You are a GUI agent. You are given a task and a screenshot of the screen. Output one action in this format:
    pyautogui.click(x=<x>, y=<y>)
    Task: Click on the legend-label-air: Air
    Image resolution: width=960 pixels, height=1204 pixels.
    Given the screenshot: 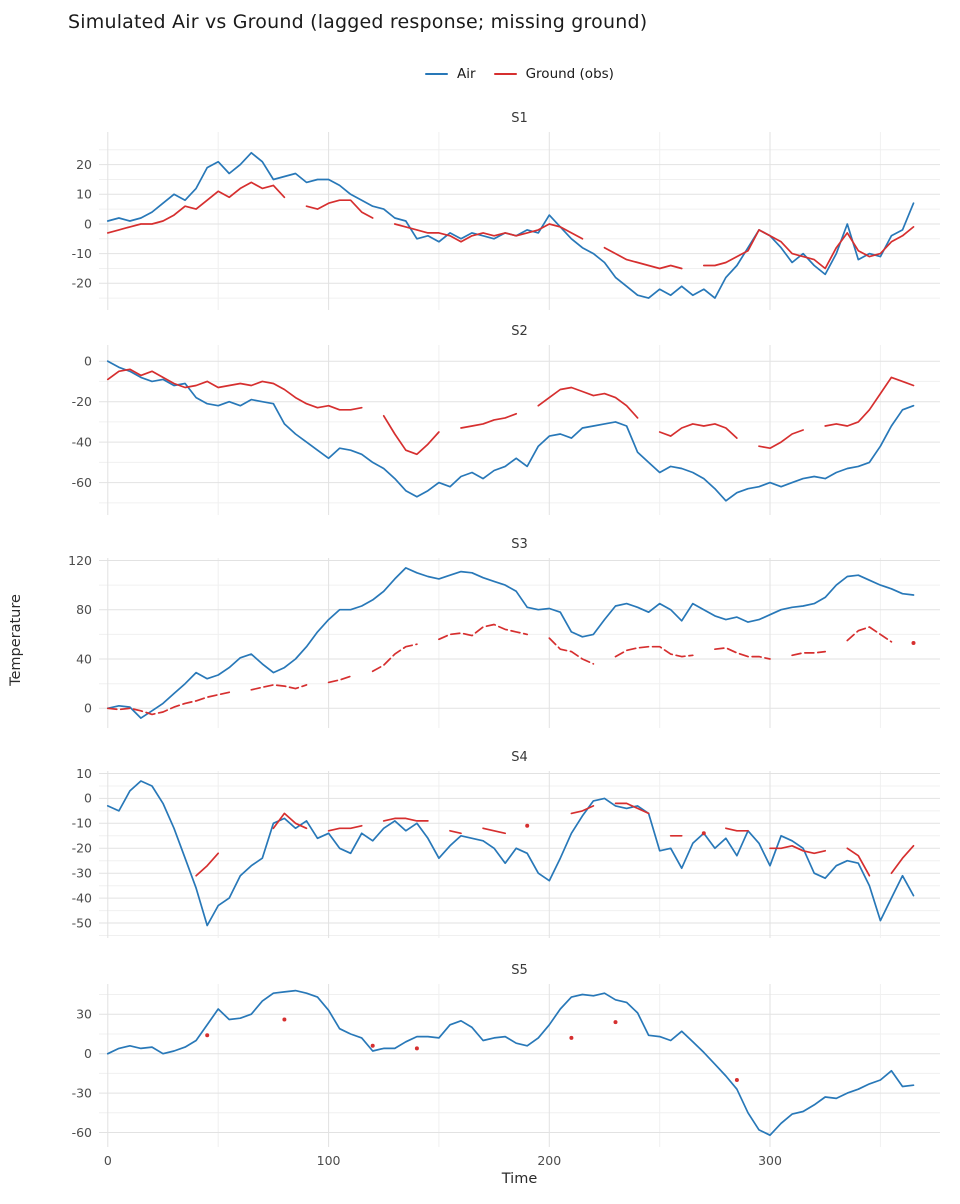 What is the action you would take?
    pyautogui.click(x=466, y=74)
    